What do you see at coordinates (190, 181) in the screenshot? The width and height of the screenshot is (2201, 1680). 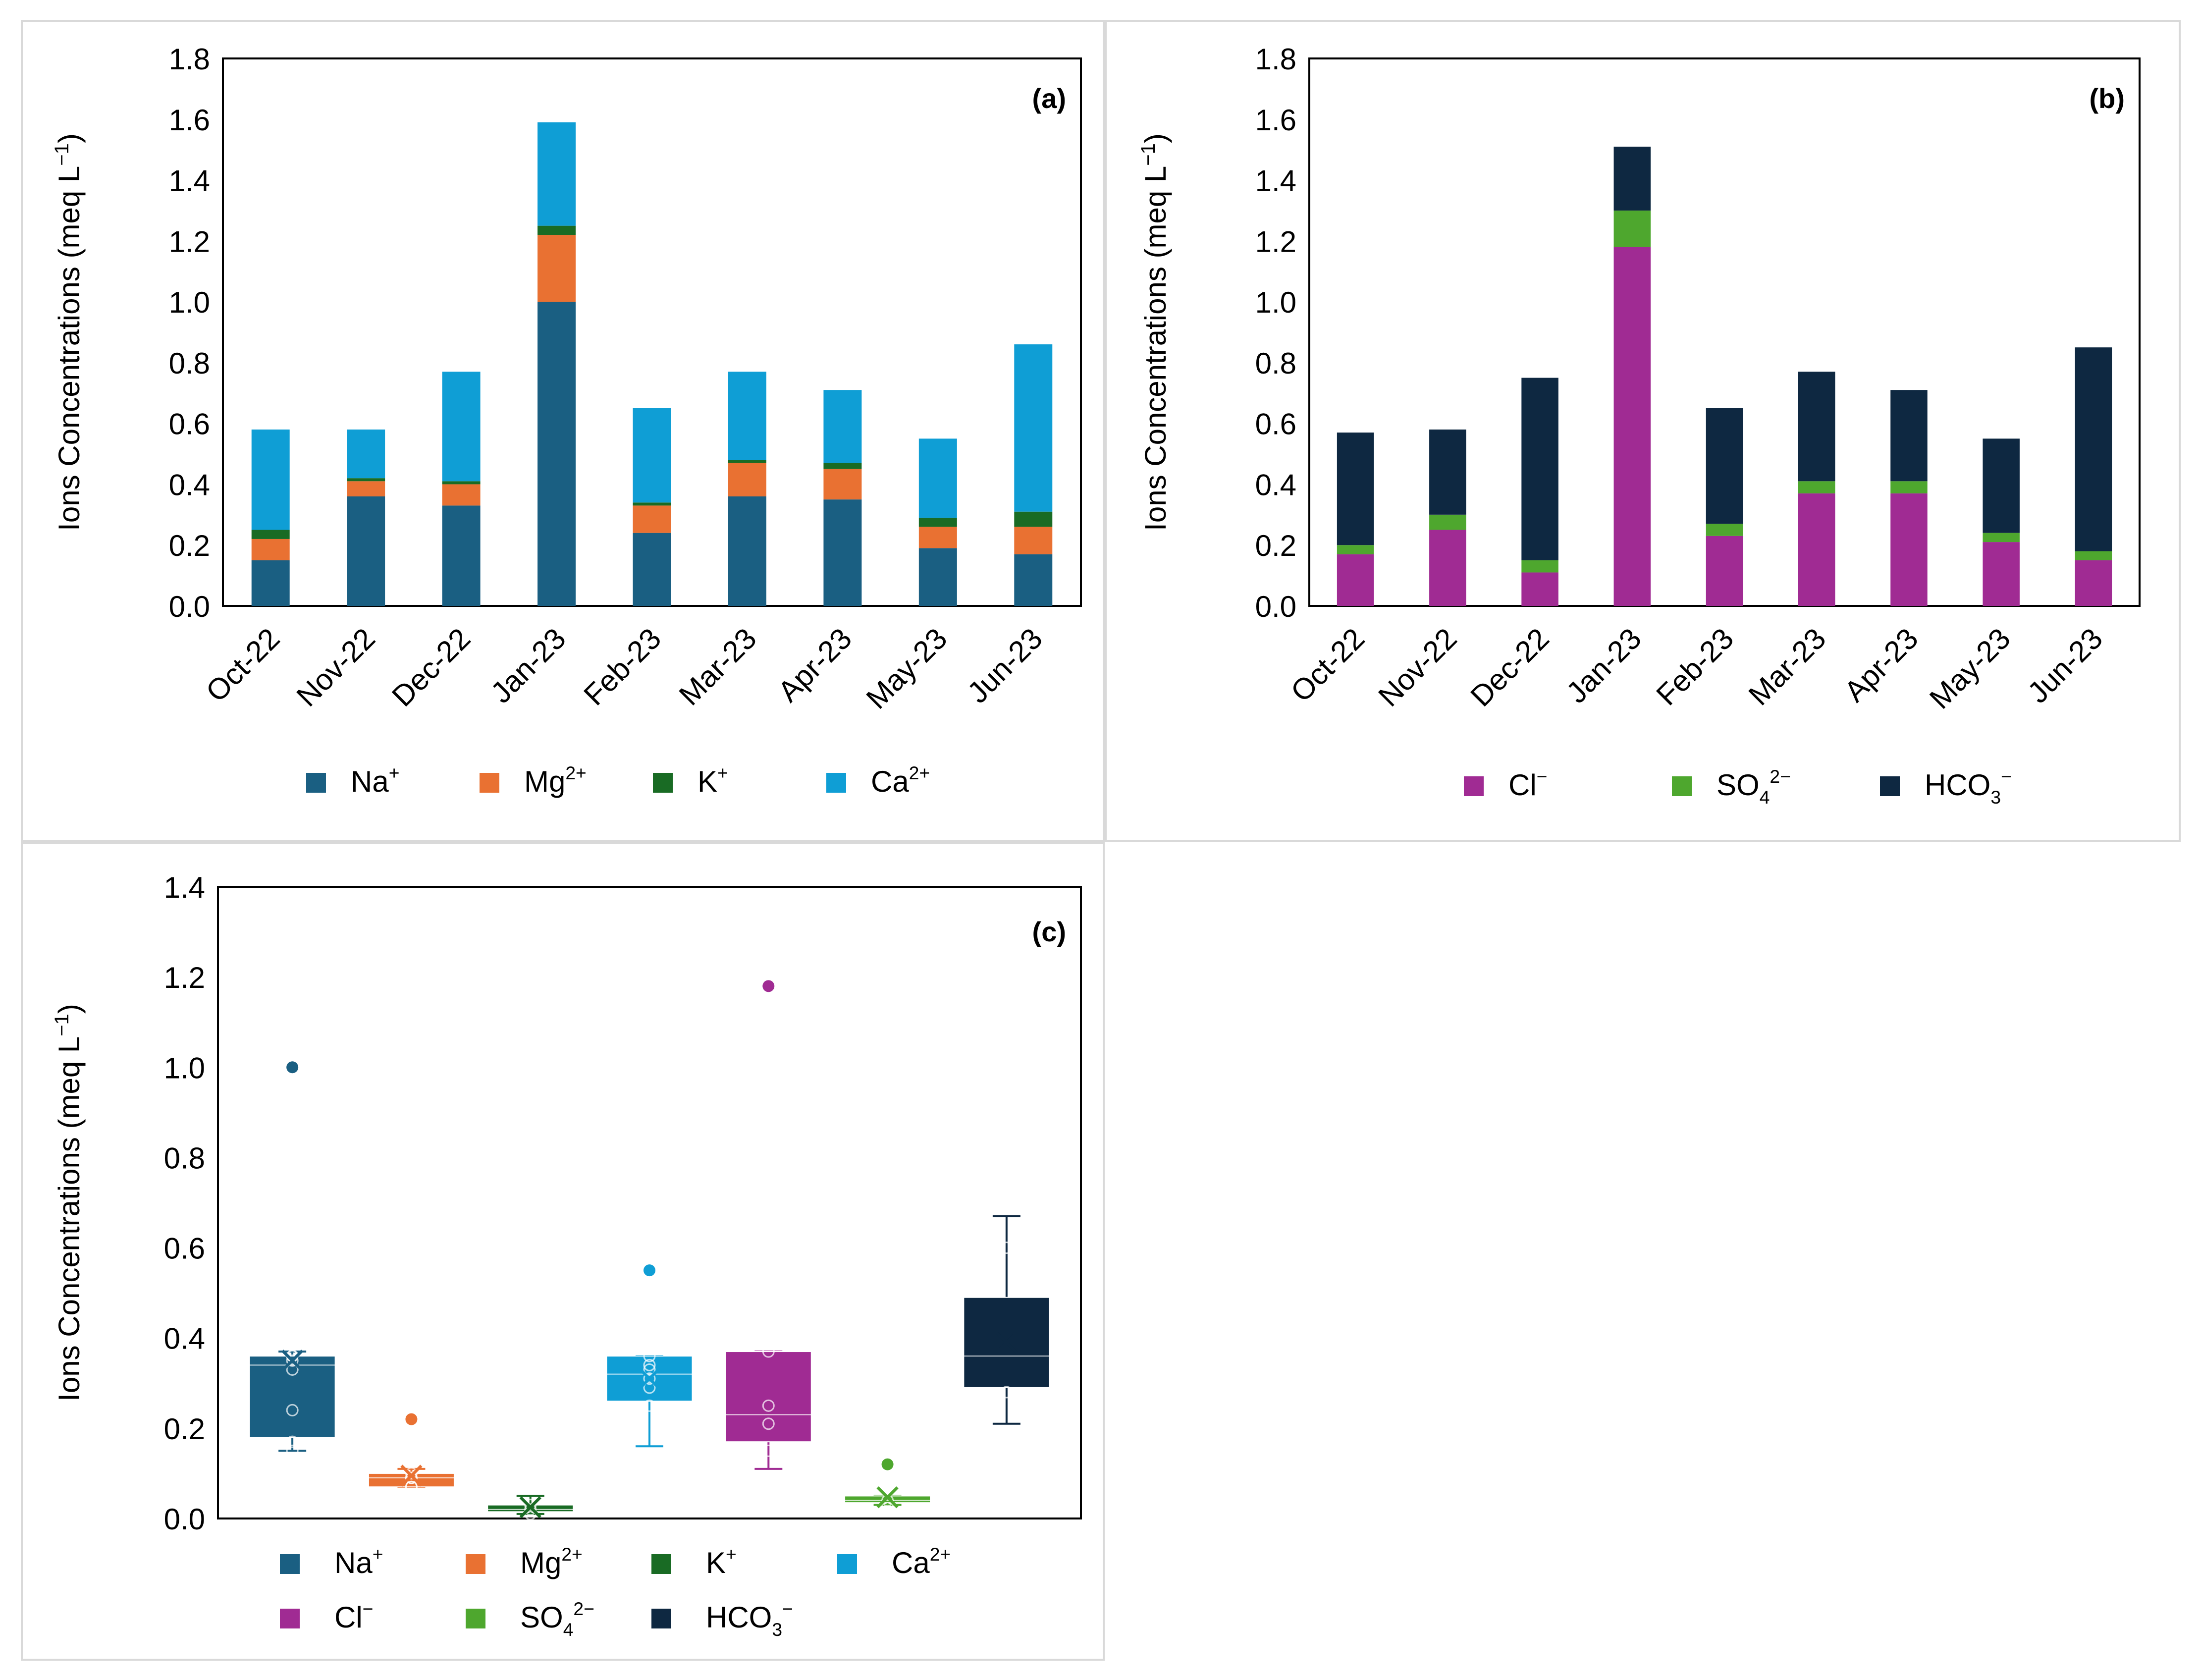 I see `y-tick-label: 1.4` at bounding box center [190, 181].